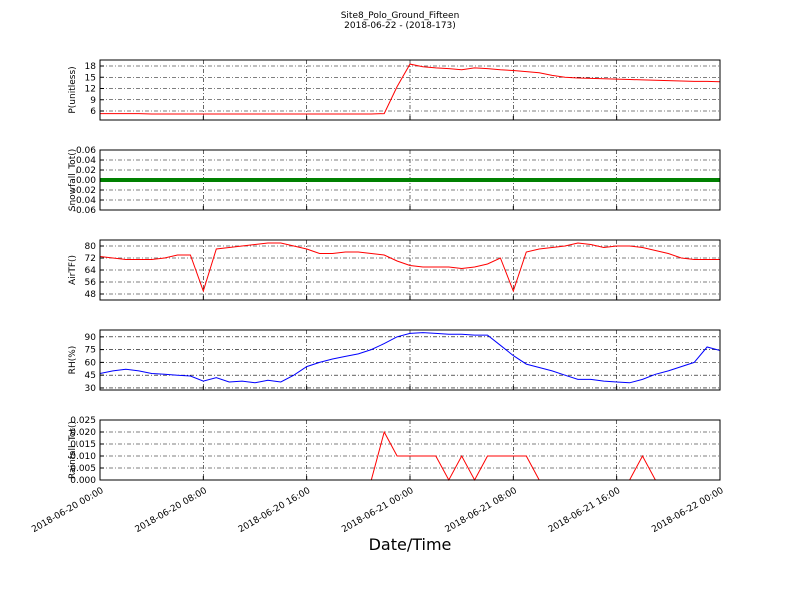 The width and height of the screenshot is (800, 600). What do you see at coordinates (93, 101) in the screenshot?
I see `y-tick-label: 9` at bounding box center [93, 101].